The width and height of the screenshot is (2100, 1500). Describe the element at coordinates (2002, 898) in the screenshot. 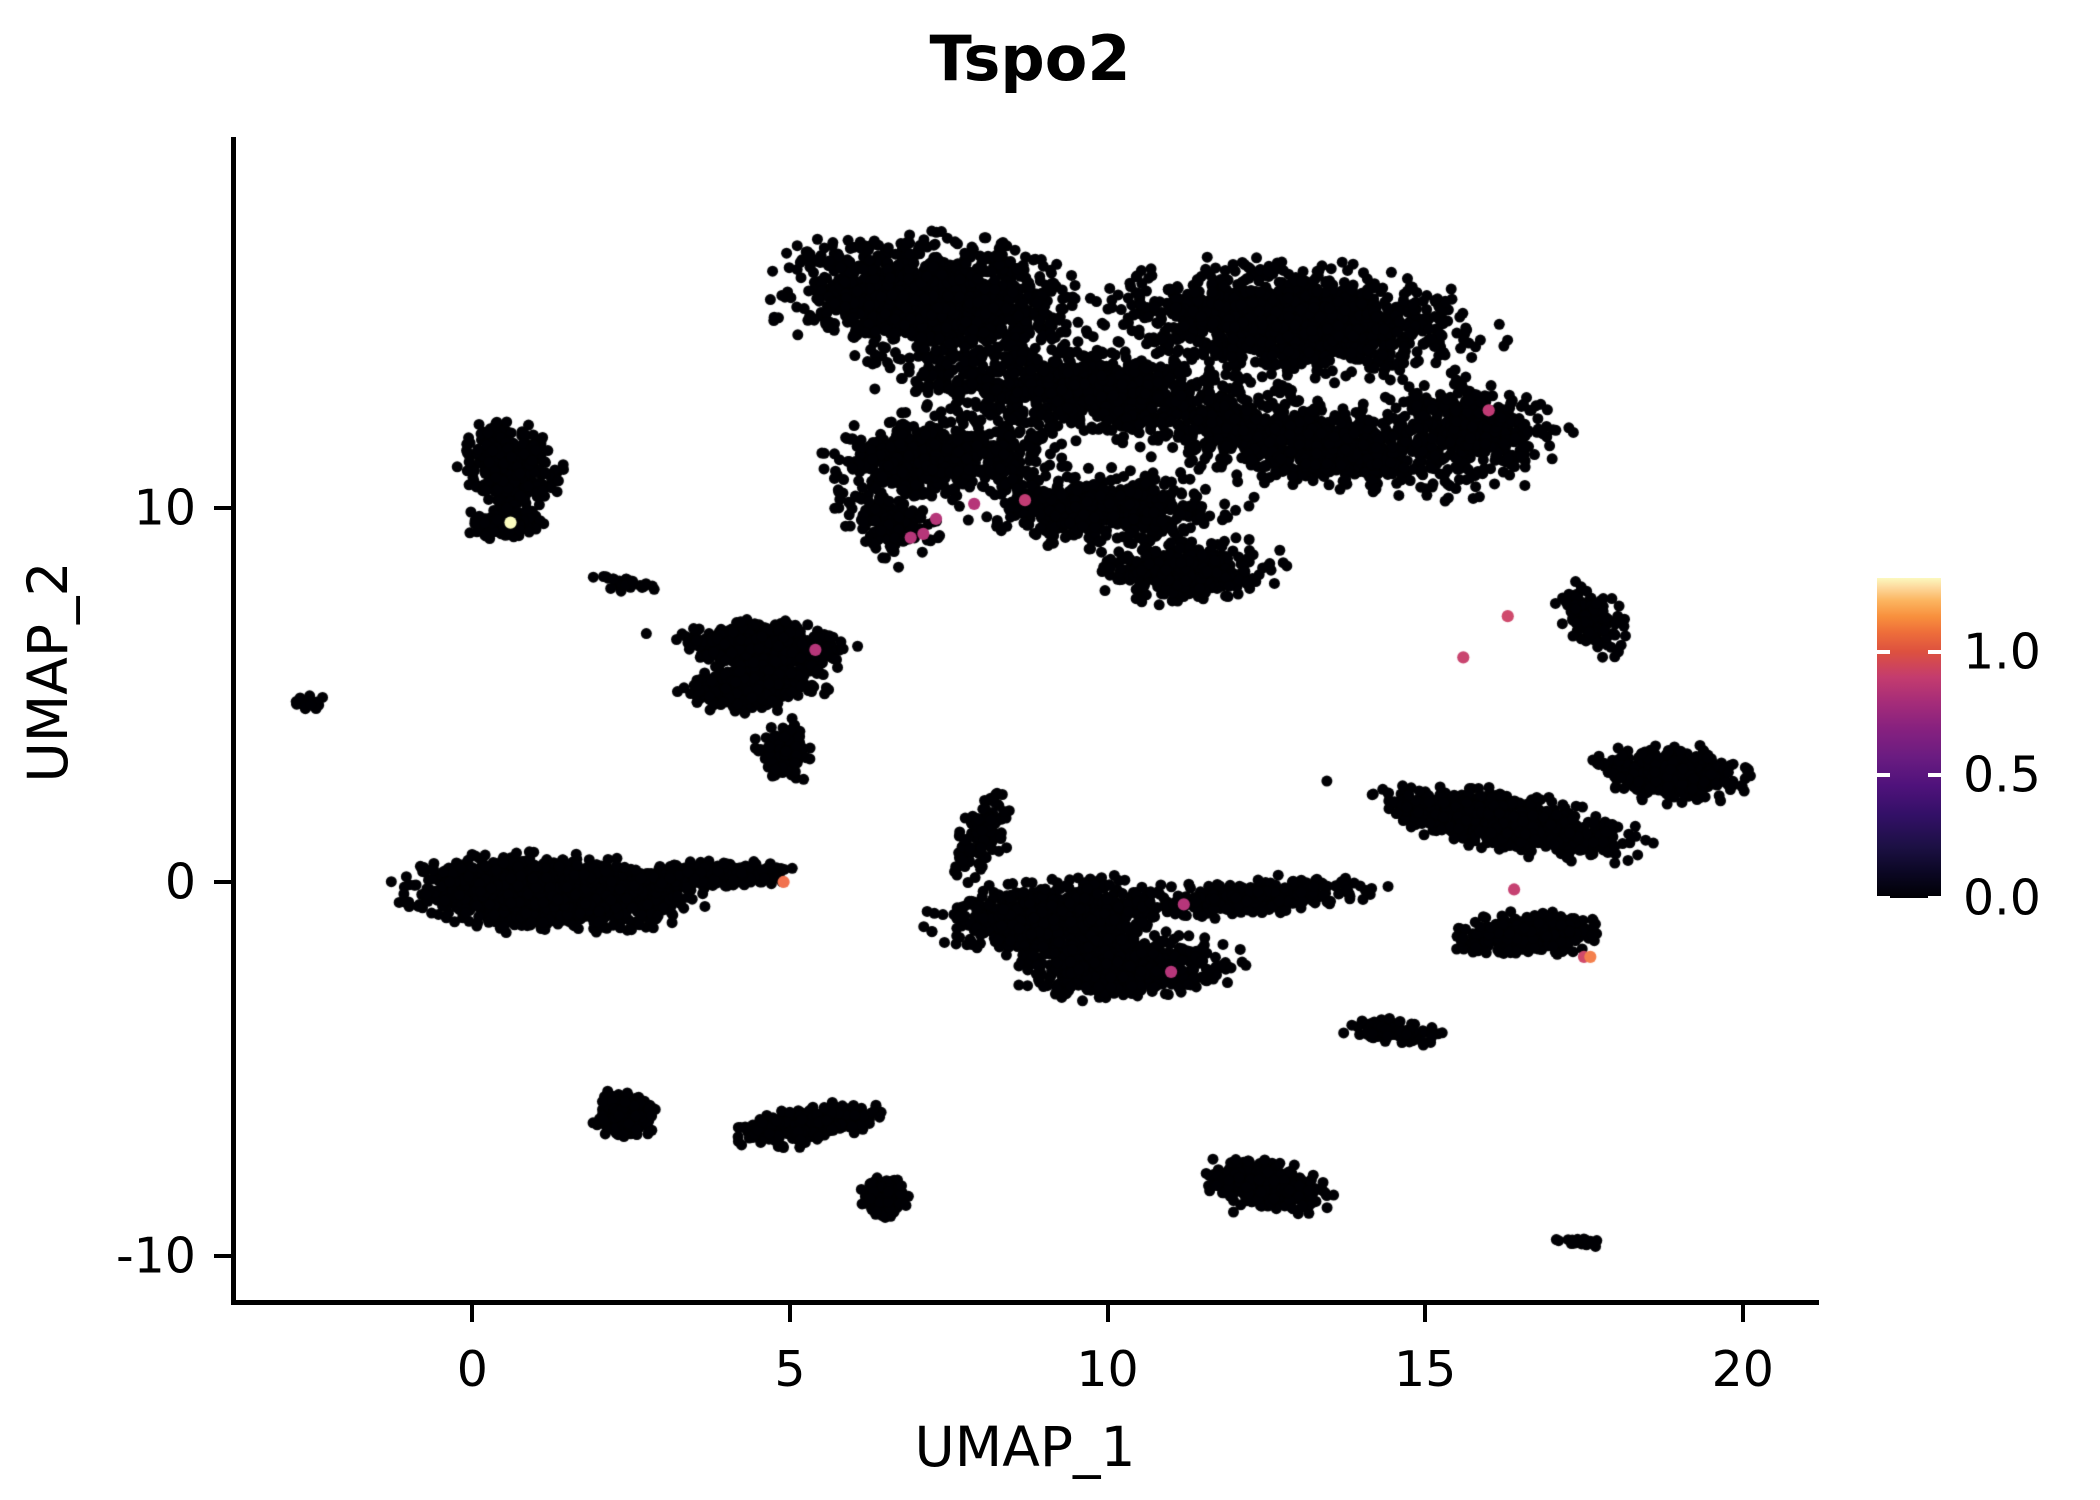

I see `colorbar-tick-label: 0.0` at that location.